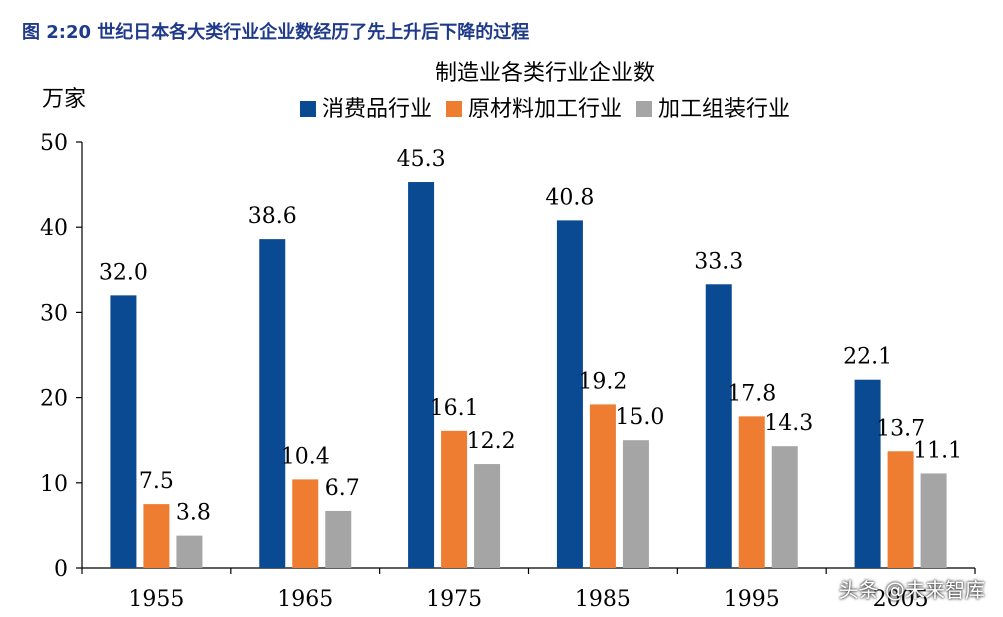  What do you see at coordinates (751, 393) in the screenshot?
I see `data-label: 17.8` at bounding box center [751, 393].